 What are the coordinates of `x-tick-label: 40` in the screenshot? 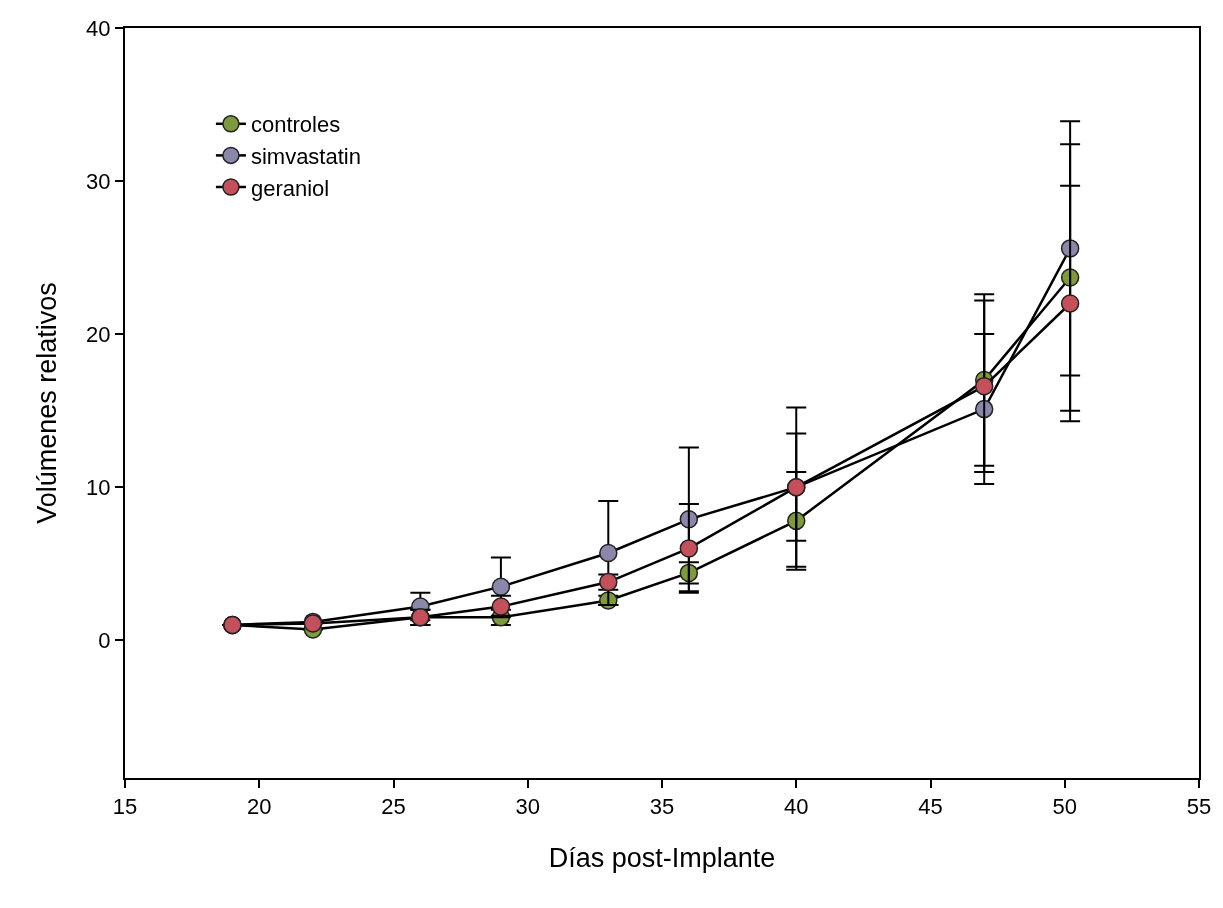 It's located at (796, 807).